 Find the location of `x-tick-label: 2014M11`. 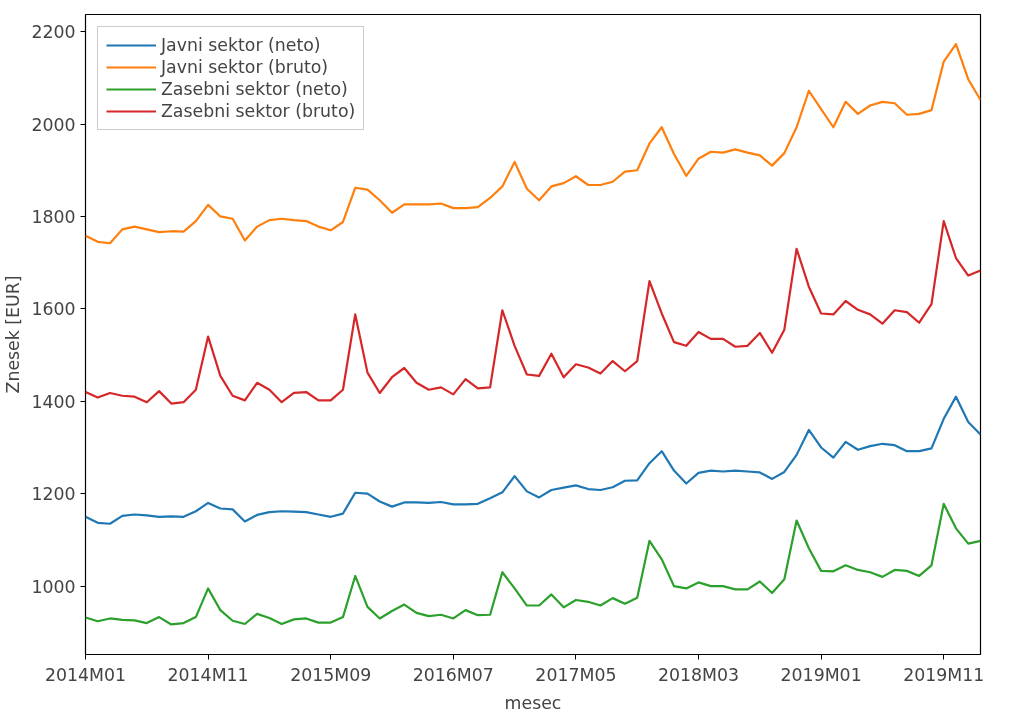

x-tick-label: 2014M11 is located at coordinates (208, 674).